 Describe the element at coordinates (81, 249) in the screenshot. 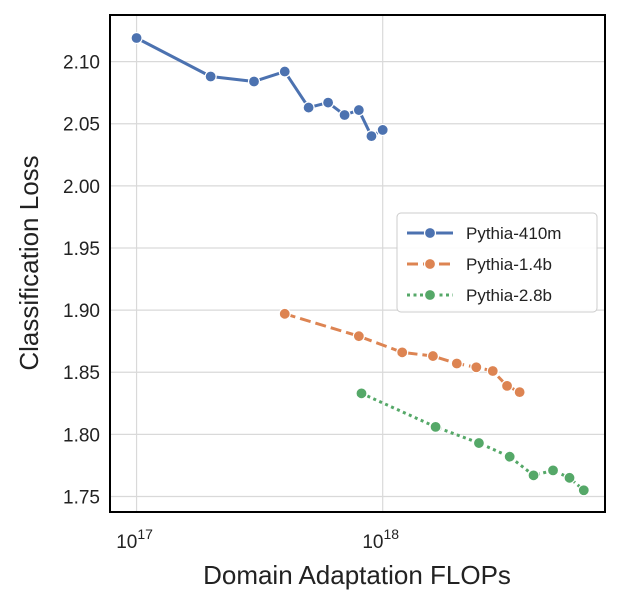

I see `y-tick-label: 1.95` at that location.